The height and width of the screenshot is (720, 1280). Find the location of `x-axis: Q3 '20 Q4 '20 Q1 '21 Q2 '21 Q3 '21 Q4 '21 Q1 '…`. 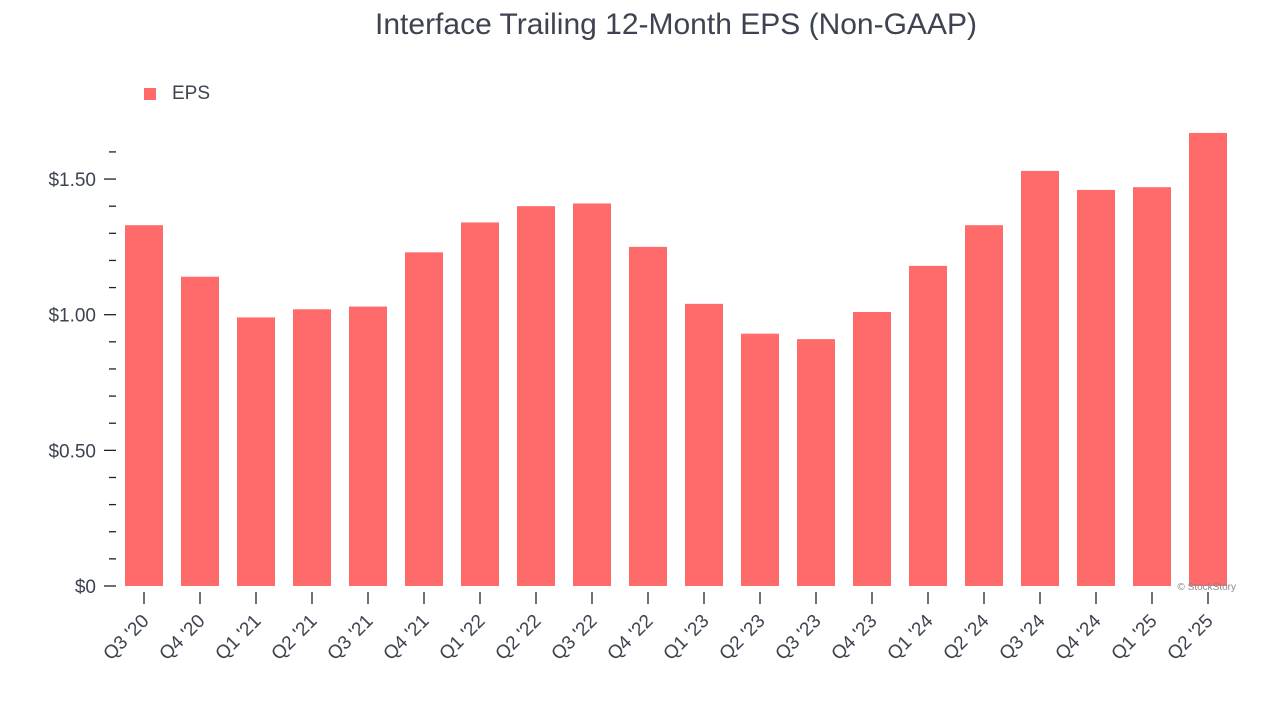

x-axis: Q3 '20 Q4 '20 Q1 '21 Q2 '21 Q3 '21 Q4 '21 Q1 '… is located at coordinates (659, 628).